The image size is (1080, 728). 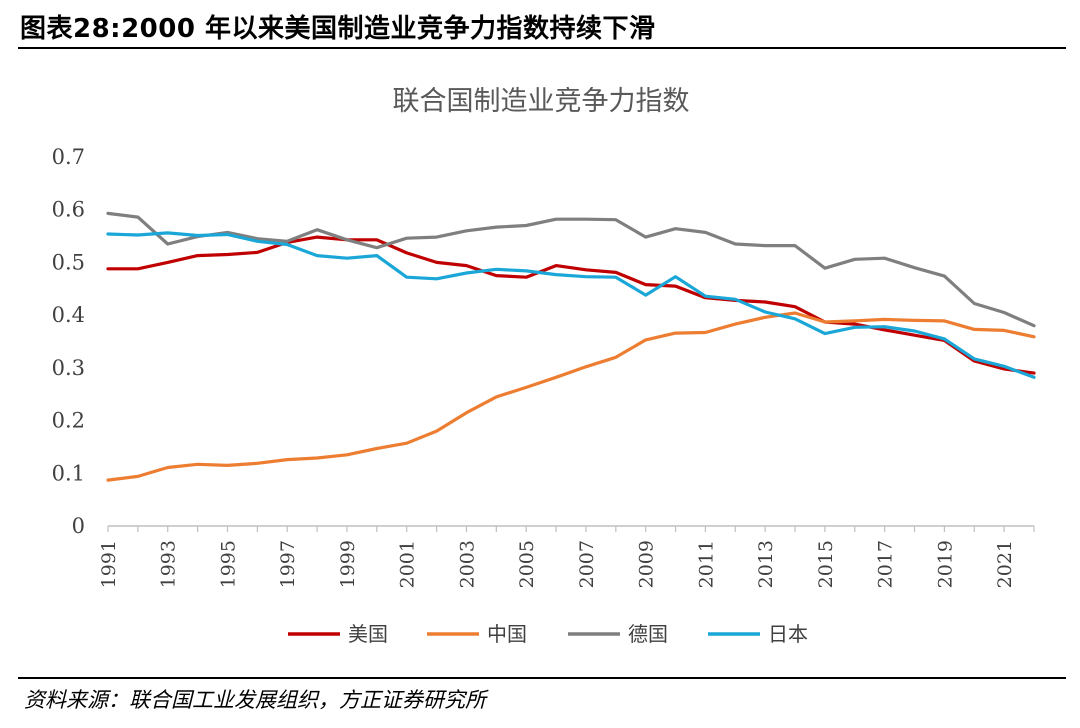 What do you see at coordinates (348, 564) in the screenshot?
I see `x-tick-label: 1999` at bounding box center [348, 564].